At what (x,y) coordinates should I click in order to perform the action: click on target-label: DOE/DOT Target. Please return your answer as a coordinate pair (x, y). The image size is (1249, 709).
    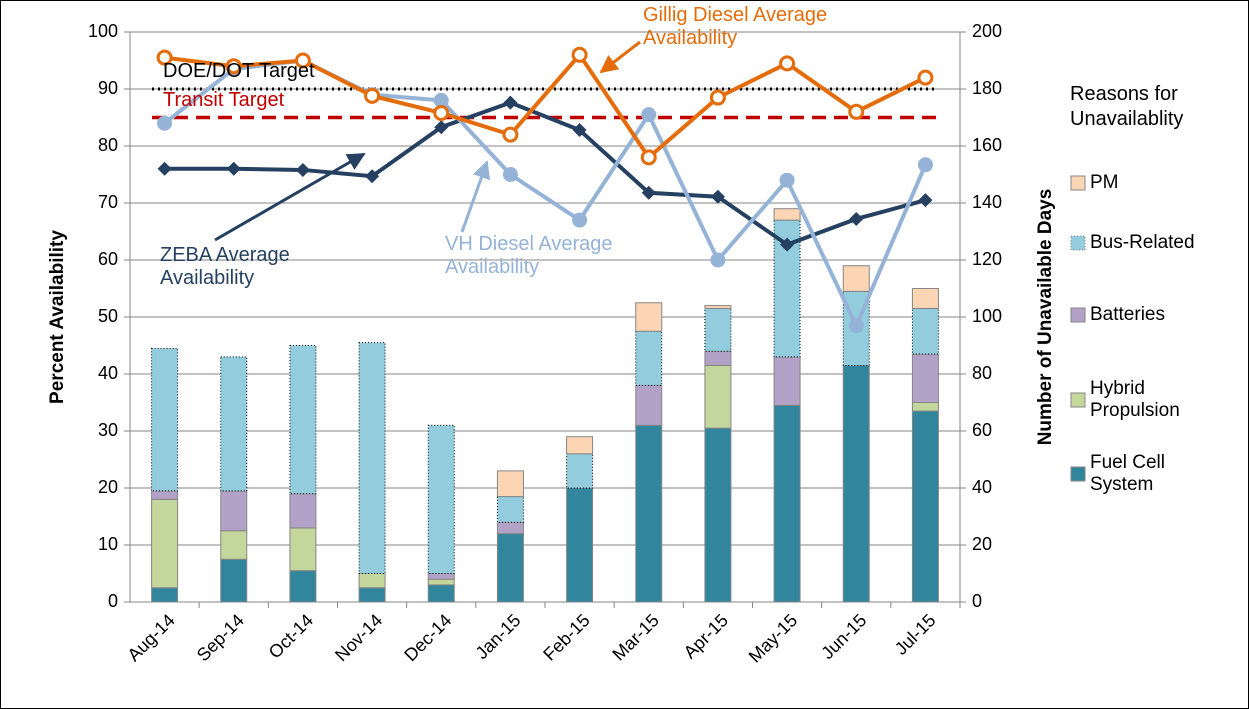
    Looking at the image, I should click on (239, 71).